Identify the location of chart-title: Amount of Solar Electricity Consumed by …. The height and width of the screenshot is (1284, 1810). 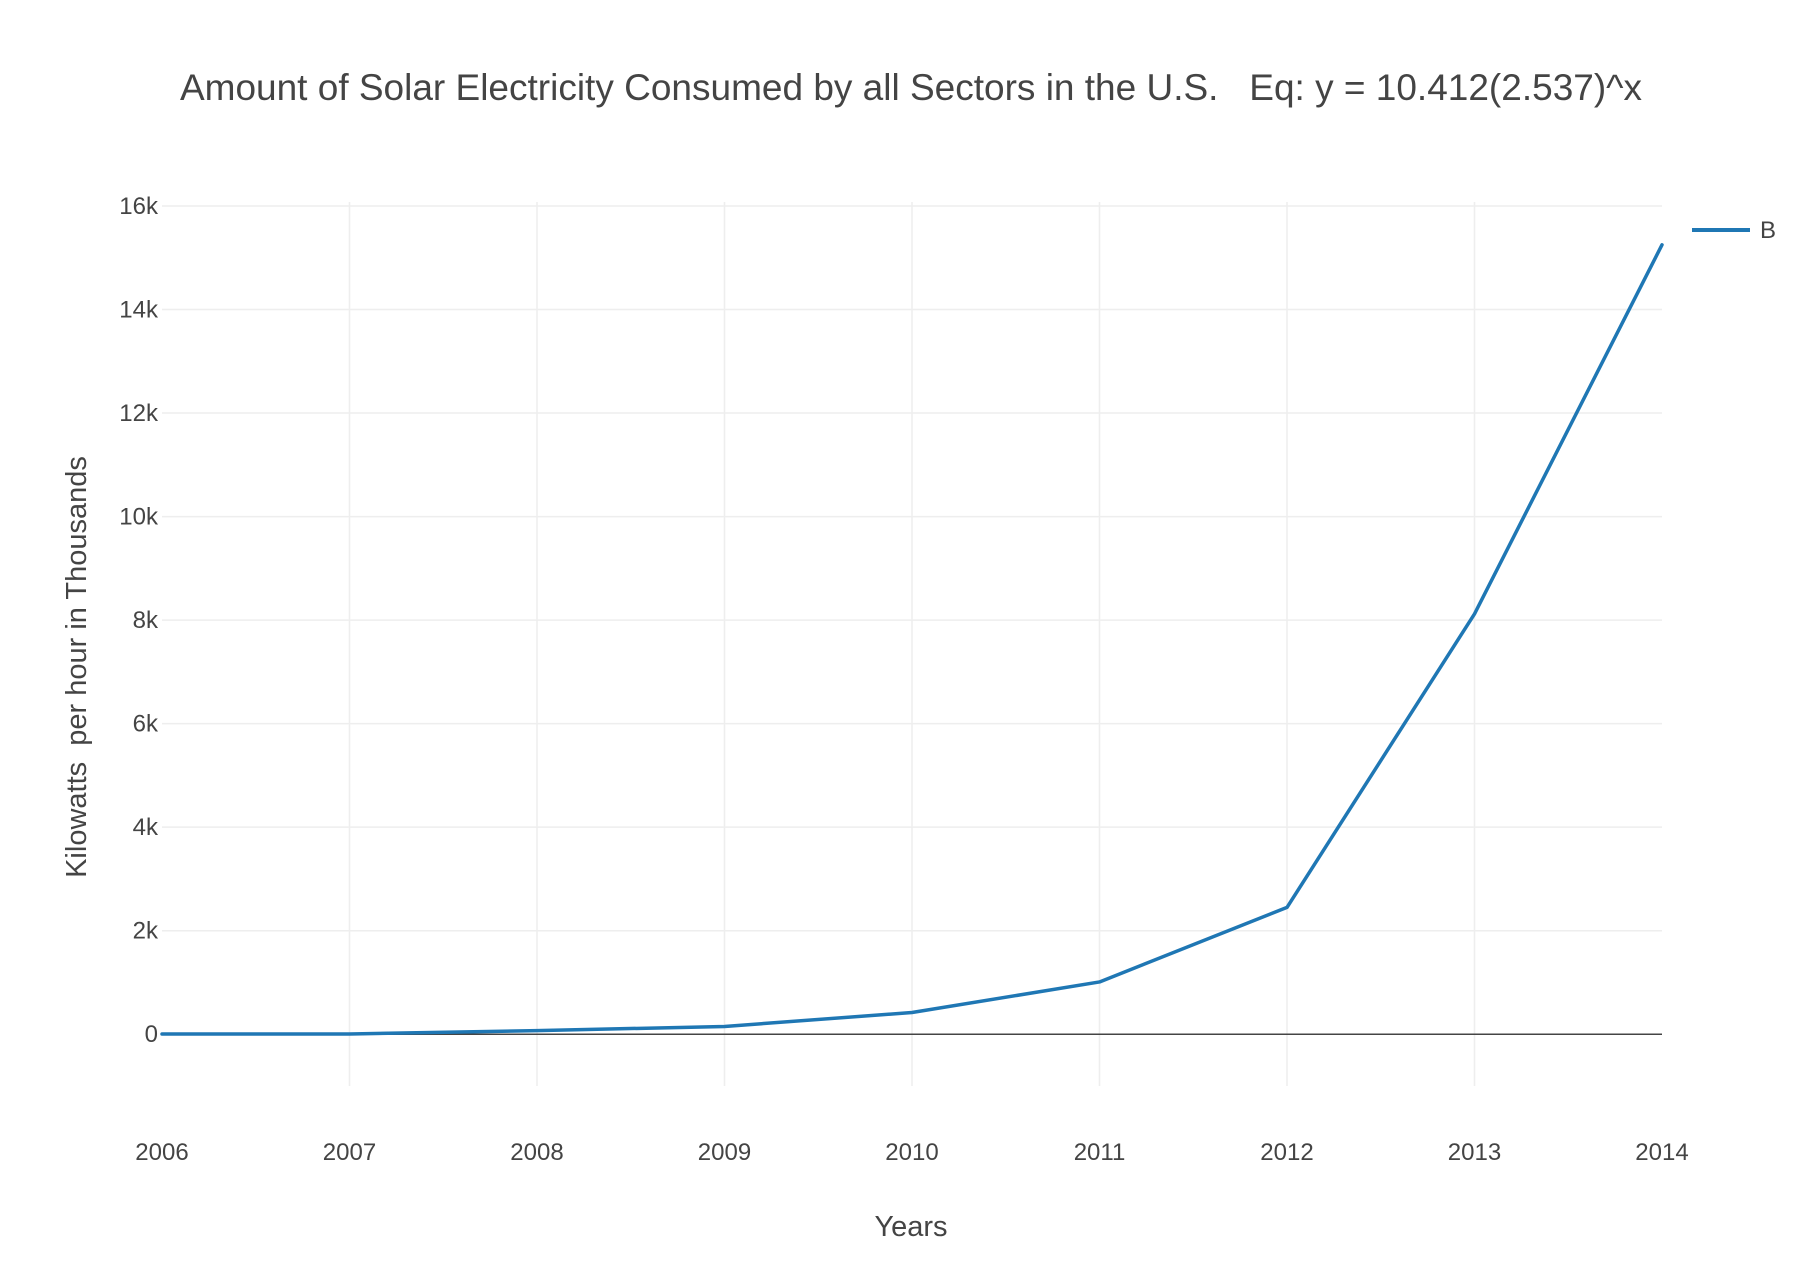
(911, 87).